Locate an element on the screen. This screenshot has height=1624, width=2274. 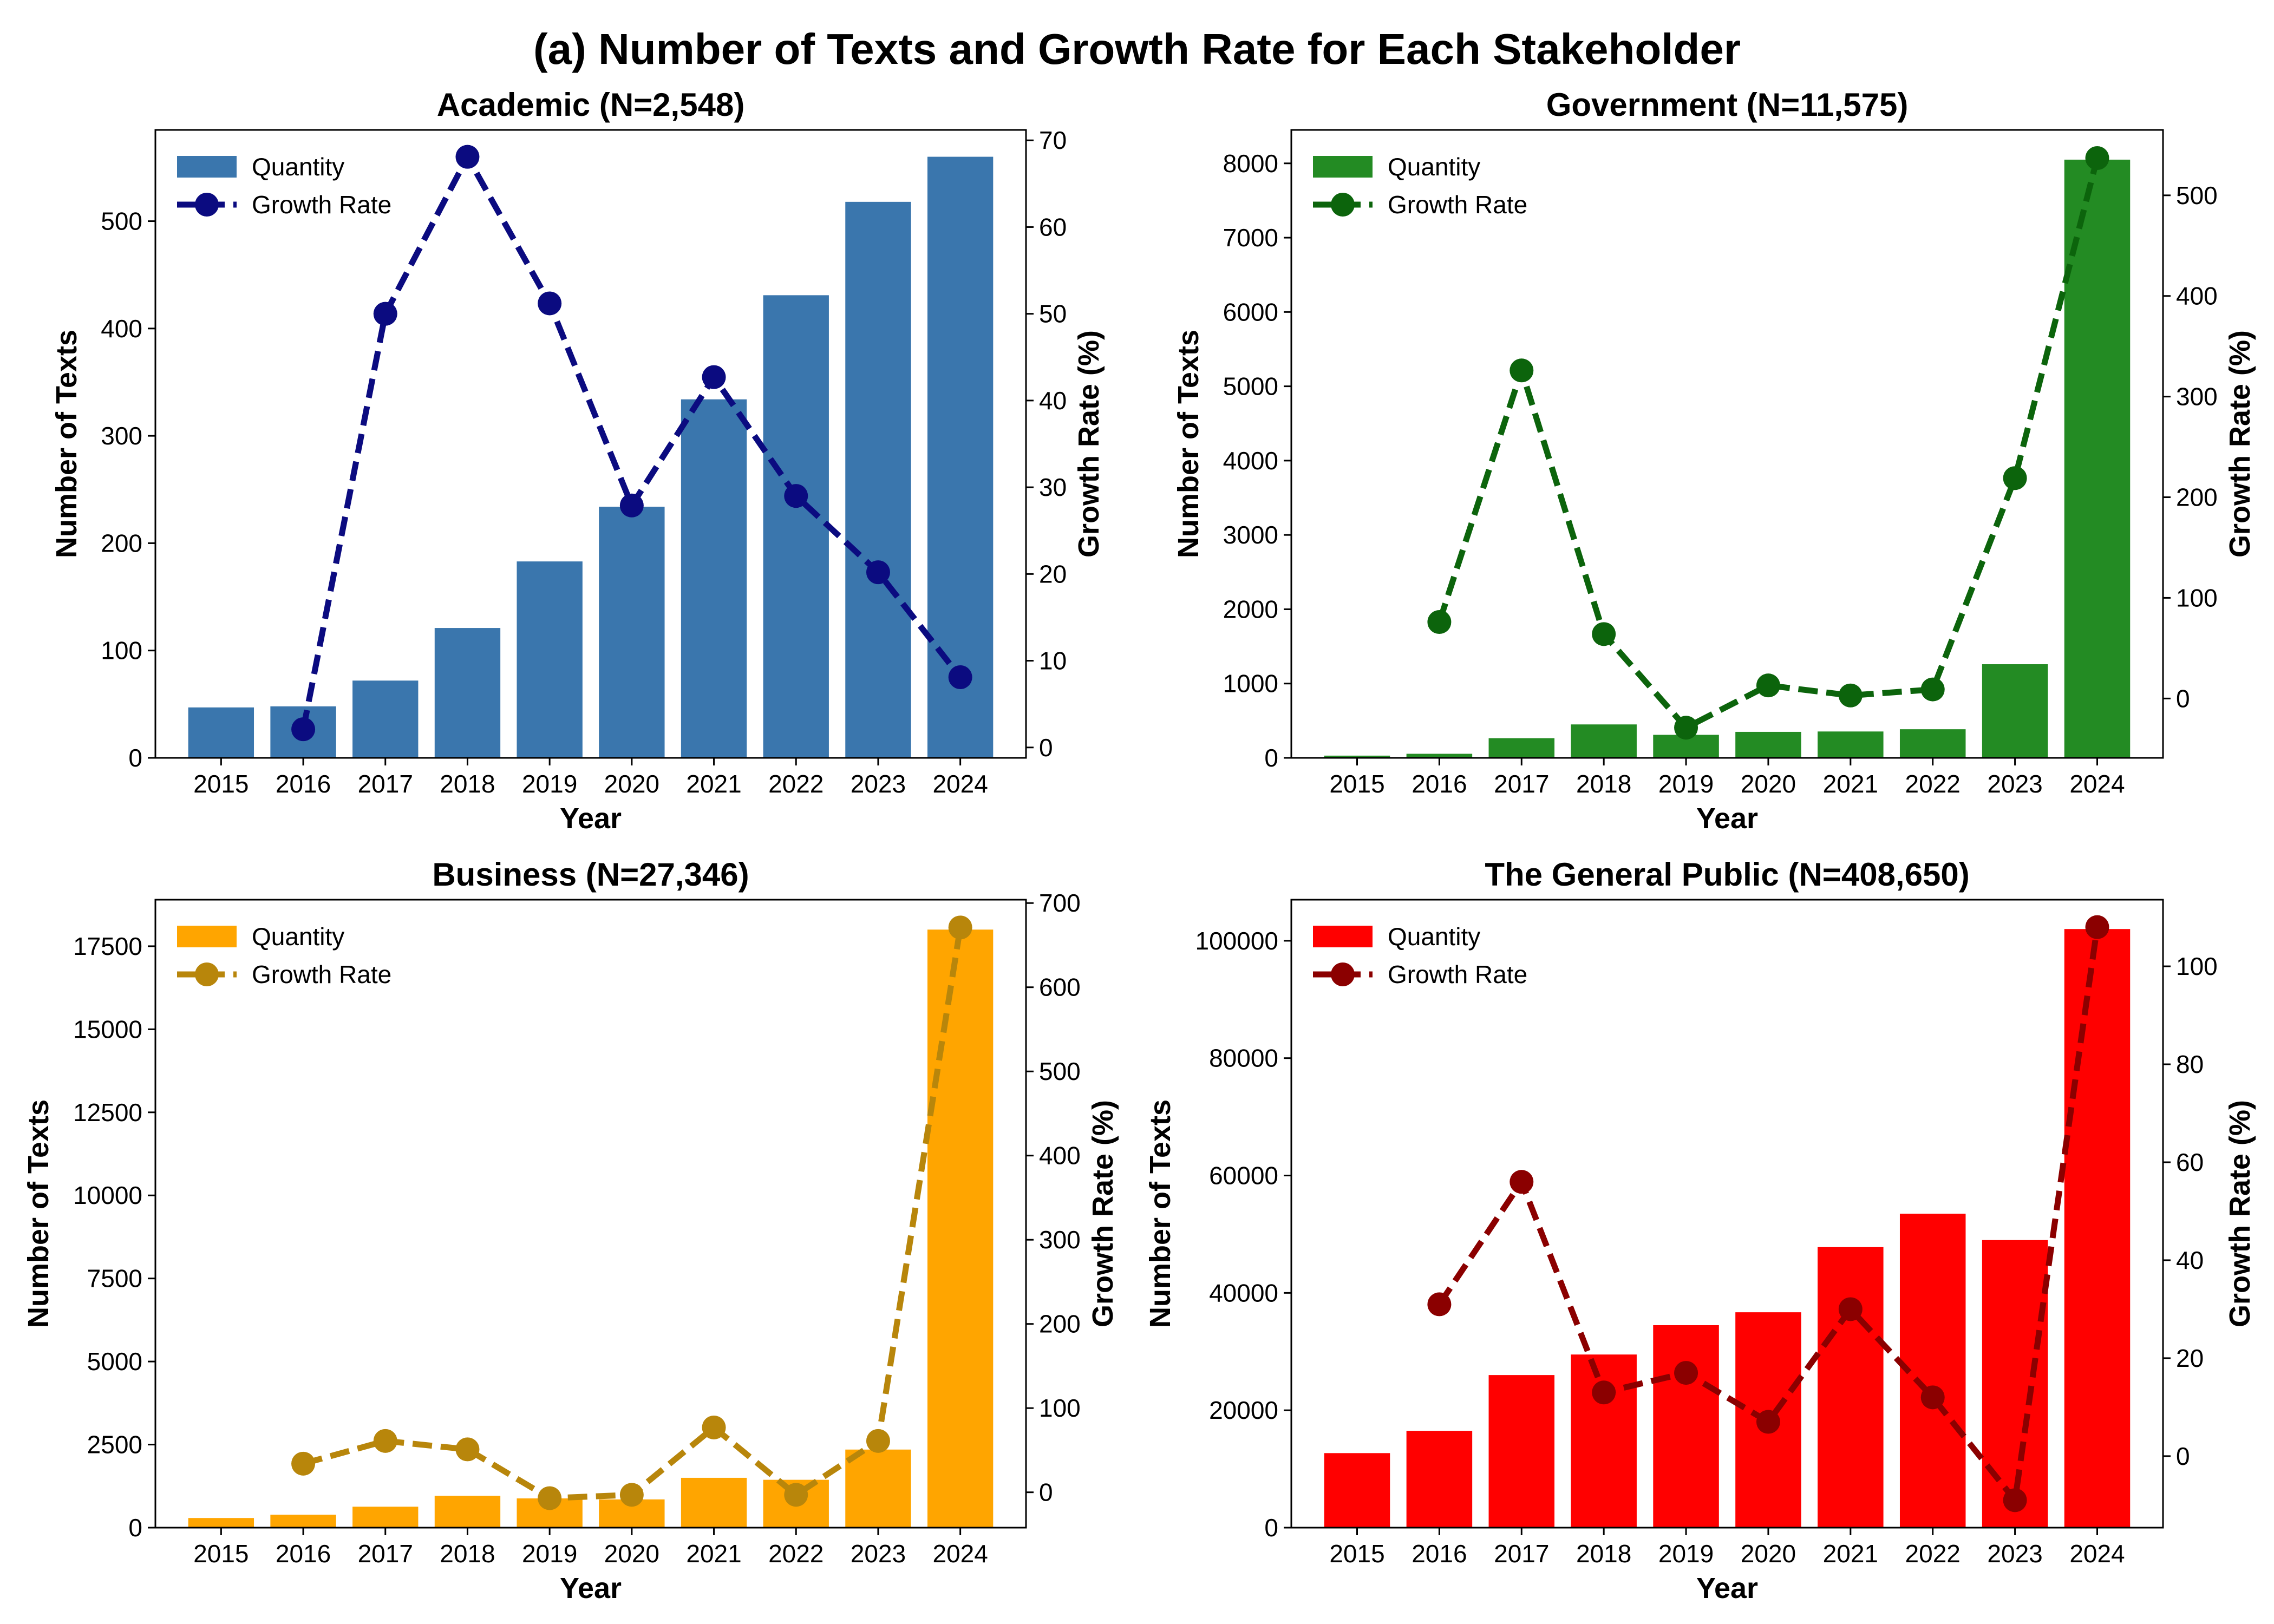
y2-tick-label: 60 is located at coordinates (1053, 227).